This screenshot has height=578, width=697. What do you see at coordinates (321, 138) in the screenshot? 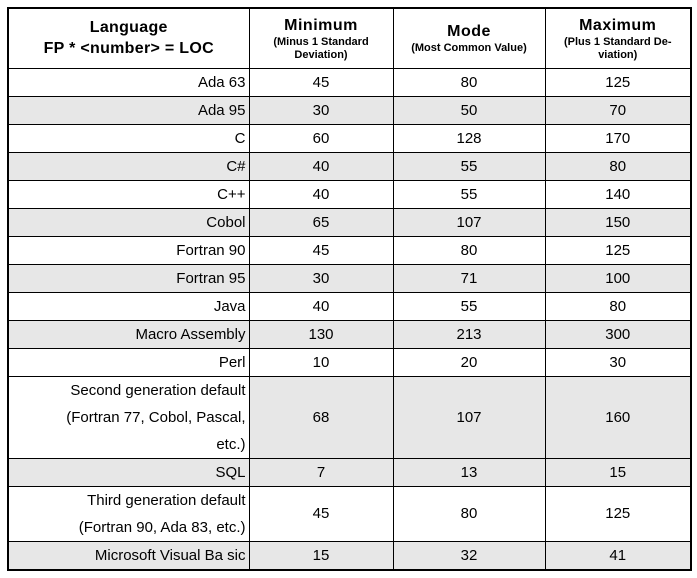
I see `minimum-cell: 60` at bounding box center [321, 138].